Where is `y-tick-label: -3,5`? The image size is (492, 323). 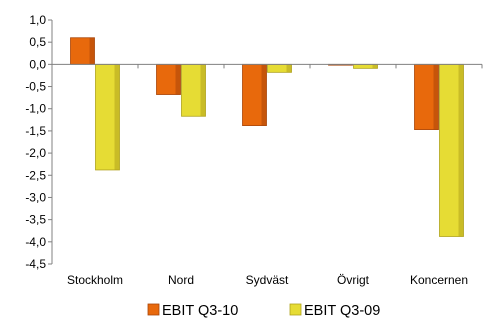 y-tick-label: -3,5 is located at coordinates (35, 220).